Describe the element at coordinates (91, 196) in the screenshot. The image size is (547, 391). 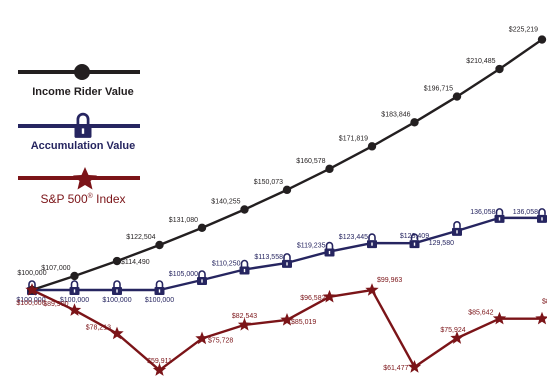
I see `legend-sp500-label-registered: ®` at that location.